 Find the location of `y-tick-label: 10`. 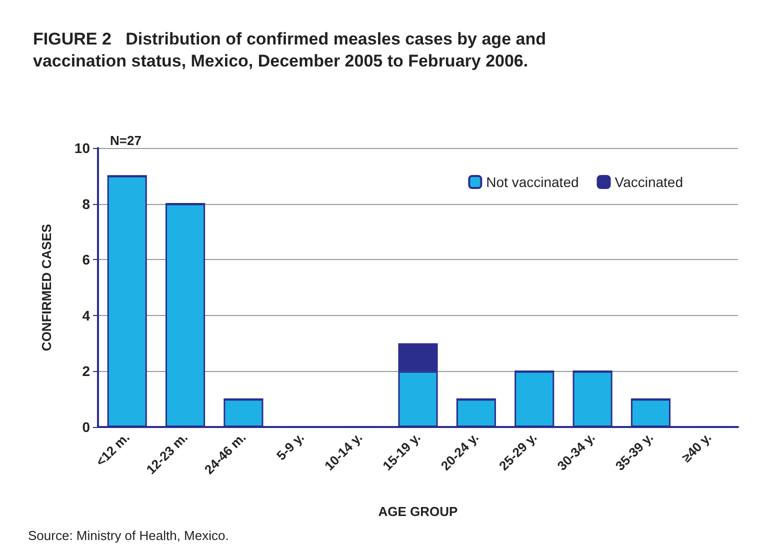

y-tick-label: 10 is located at coordinates (82, 148).